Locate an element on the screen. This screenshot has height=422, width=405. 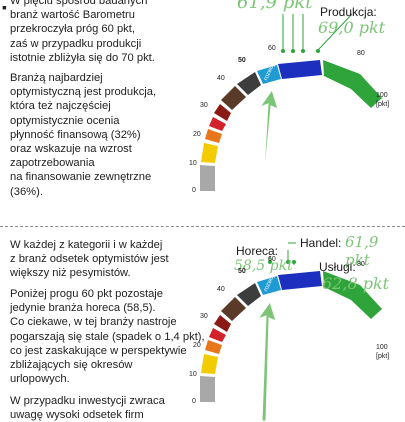
text-line: płynność finansową (32%) is located at coordinates (75, 134).